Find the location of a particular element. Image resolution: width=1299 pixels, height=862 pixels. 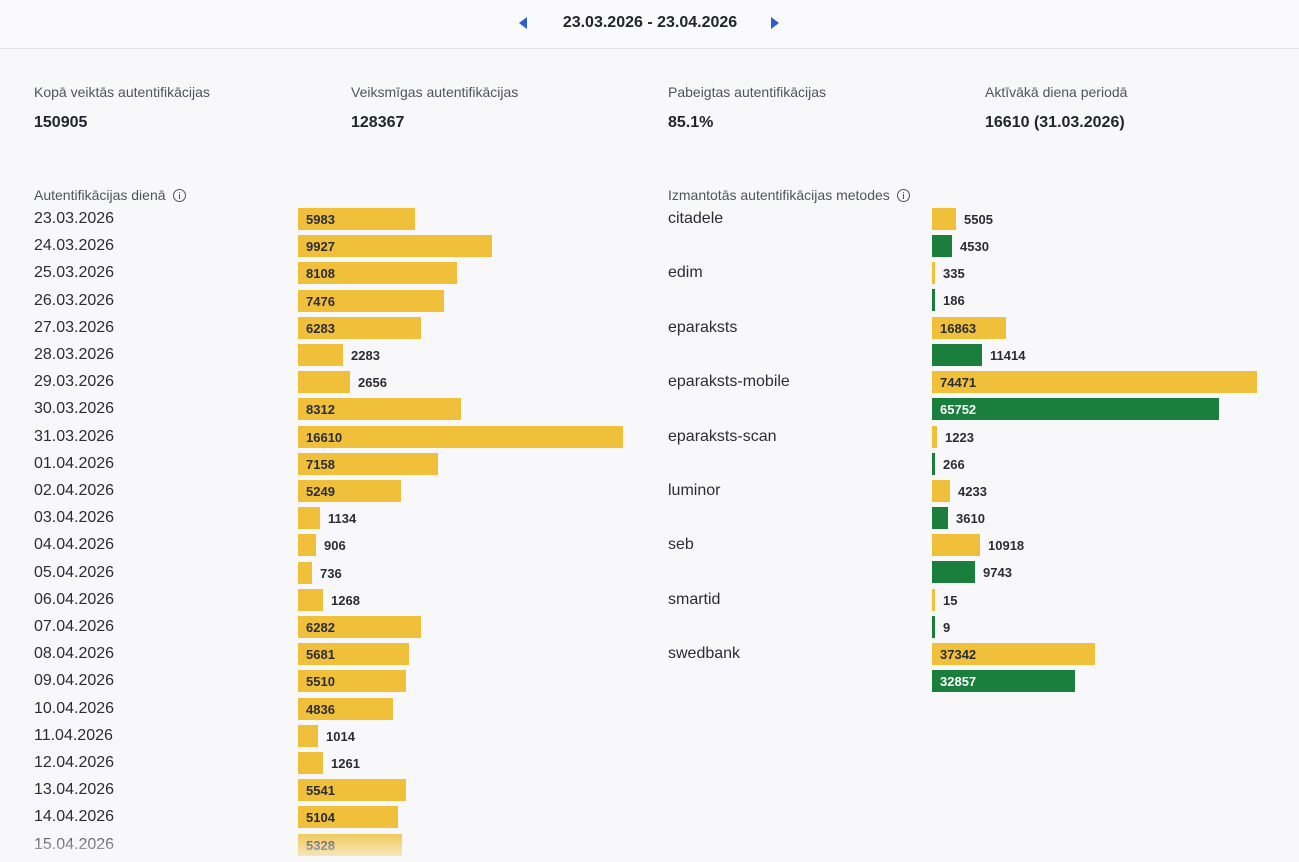

date-label: 26.03.2026 is located at coordinates (74, 300).